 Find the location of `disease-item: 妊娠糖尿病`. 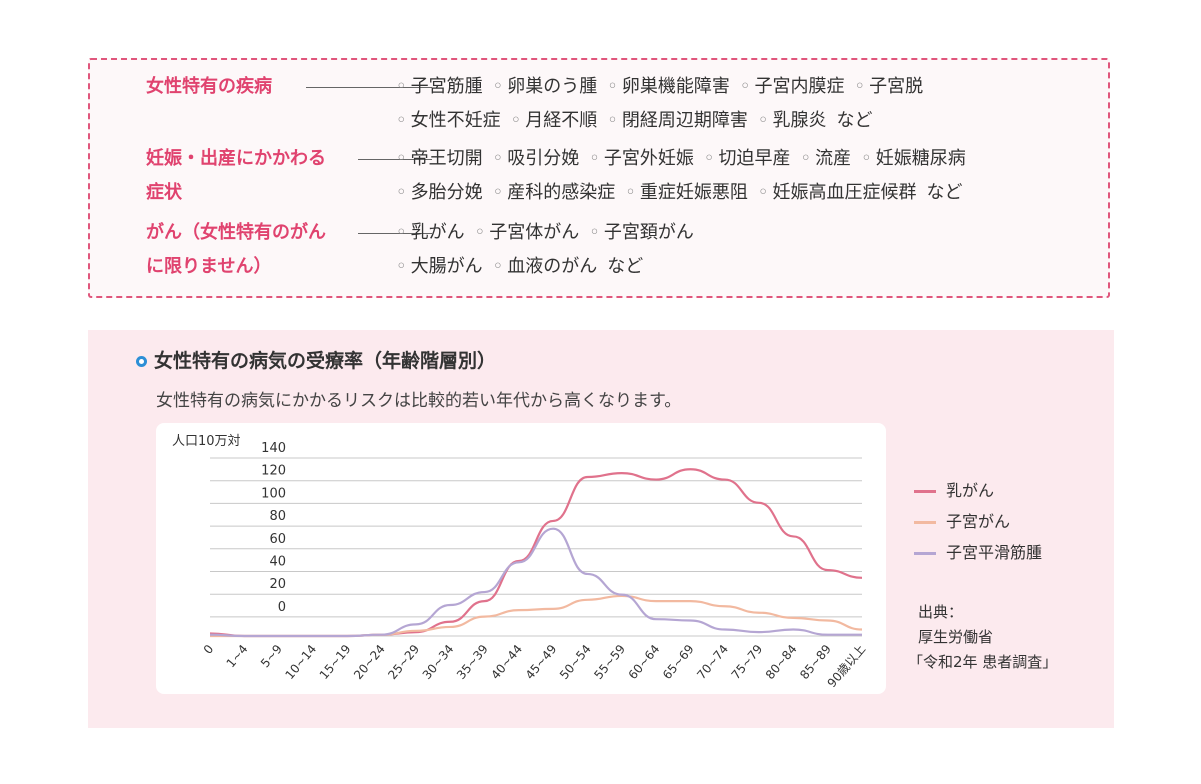

disease-item: 妊娠糖尿病 is located at coordinates (913, 158).